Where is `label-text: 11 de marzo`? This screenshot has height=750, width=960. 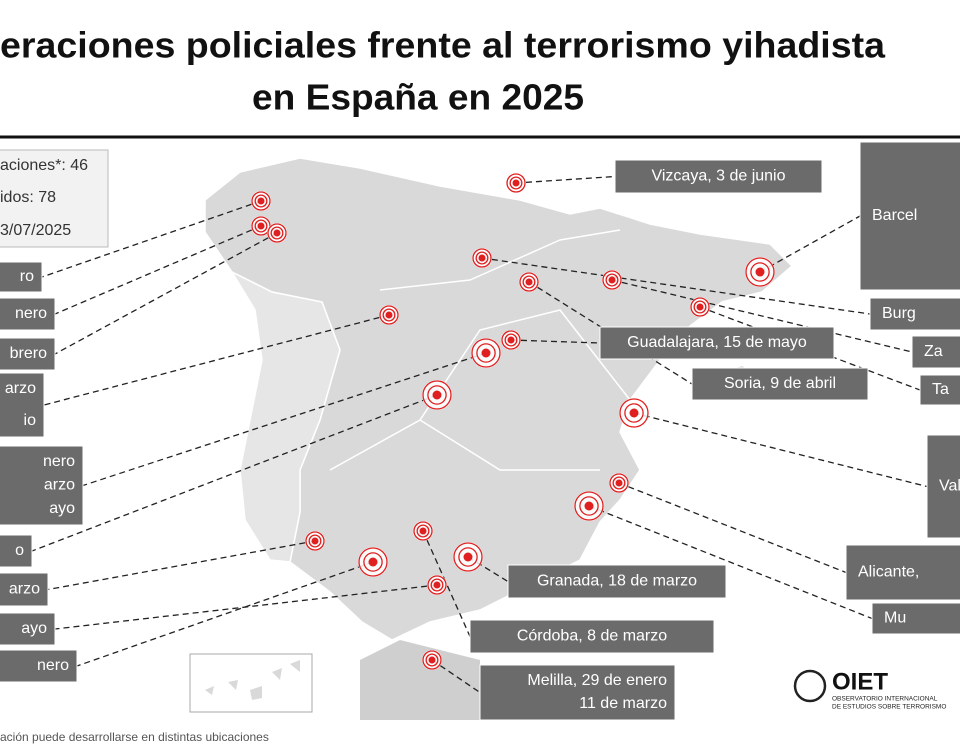
label-text: 11 de marzo is located at coordinates (623, 703).